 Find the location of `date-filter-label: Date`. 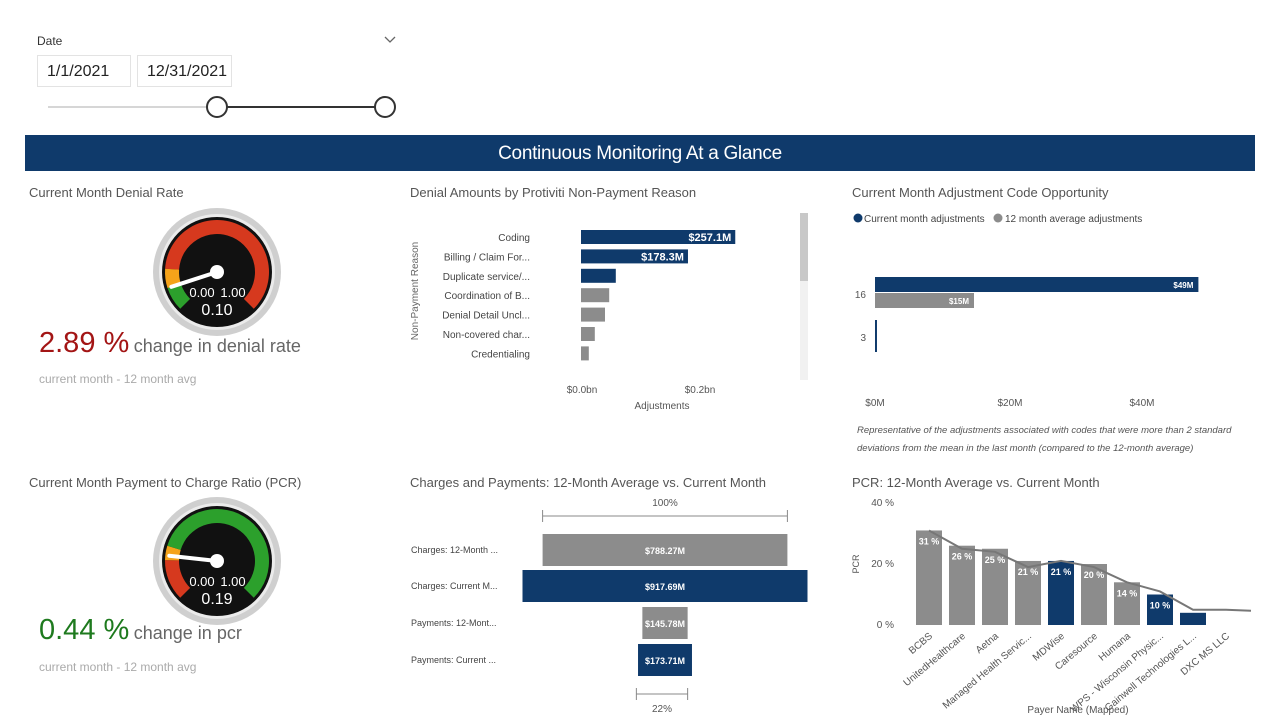

date-filter-label: Date is located at coordinates (50, 41).